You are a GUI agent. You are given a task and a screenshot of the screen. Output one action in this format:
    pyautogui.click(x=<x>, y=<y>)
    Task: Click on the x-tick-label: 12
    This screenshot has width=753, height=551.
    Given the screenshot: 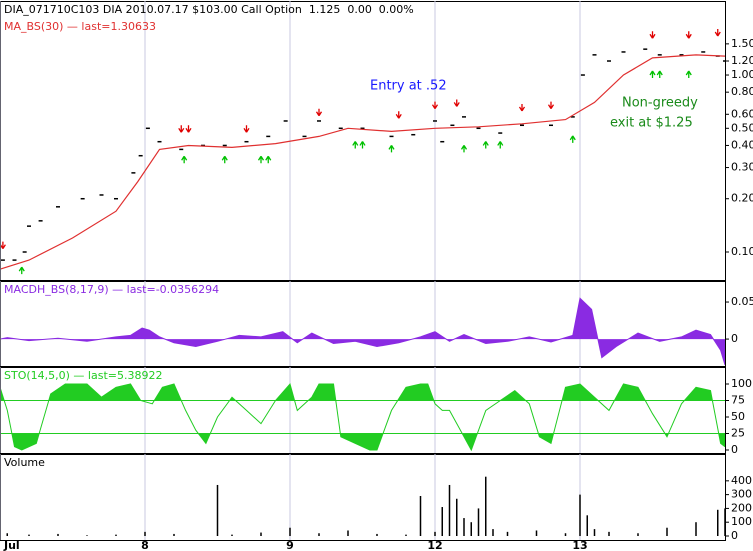 What is the action you would take?
    pyautogui.click(x=434, y=545)
    